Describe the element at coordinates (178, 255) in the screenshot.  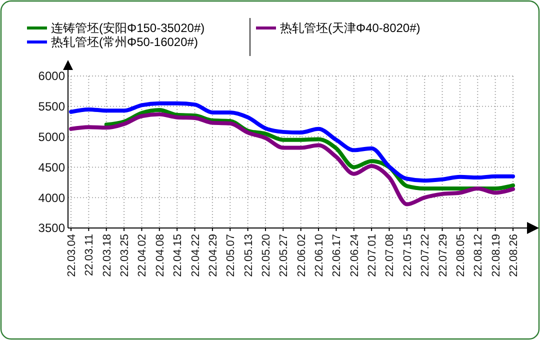
I see `x-tick-label: 22.04.15` at that location.